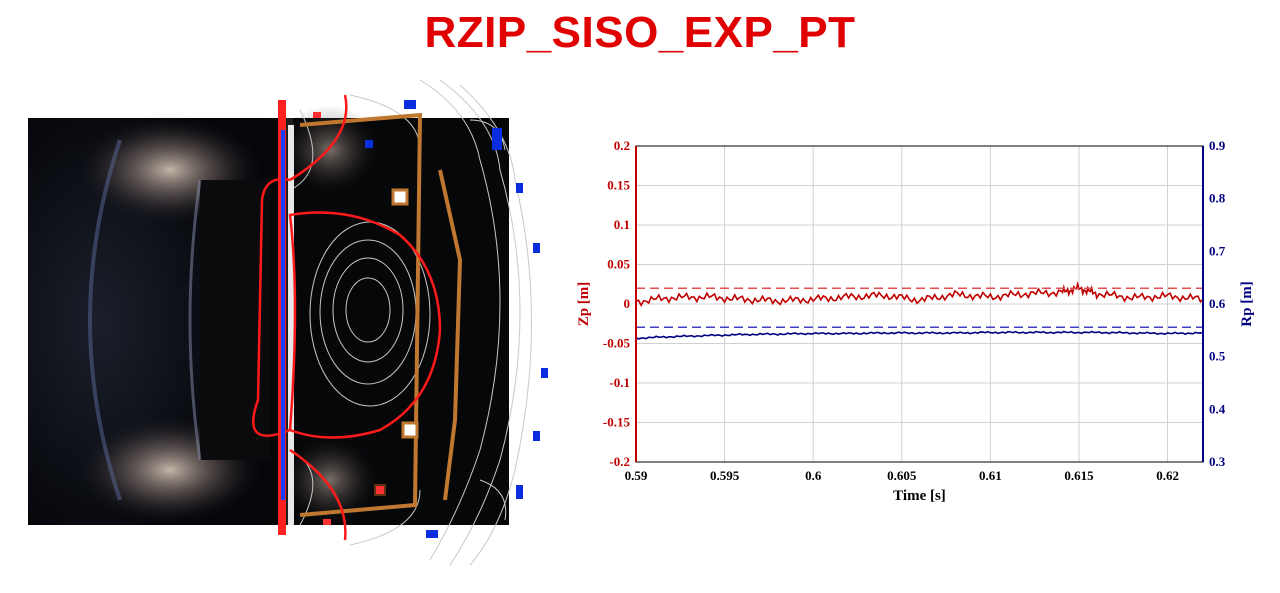 This screenshot has width=1280, height=593. I want to click on right-tick-label: 0.5, so click(1217, 356).